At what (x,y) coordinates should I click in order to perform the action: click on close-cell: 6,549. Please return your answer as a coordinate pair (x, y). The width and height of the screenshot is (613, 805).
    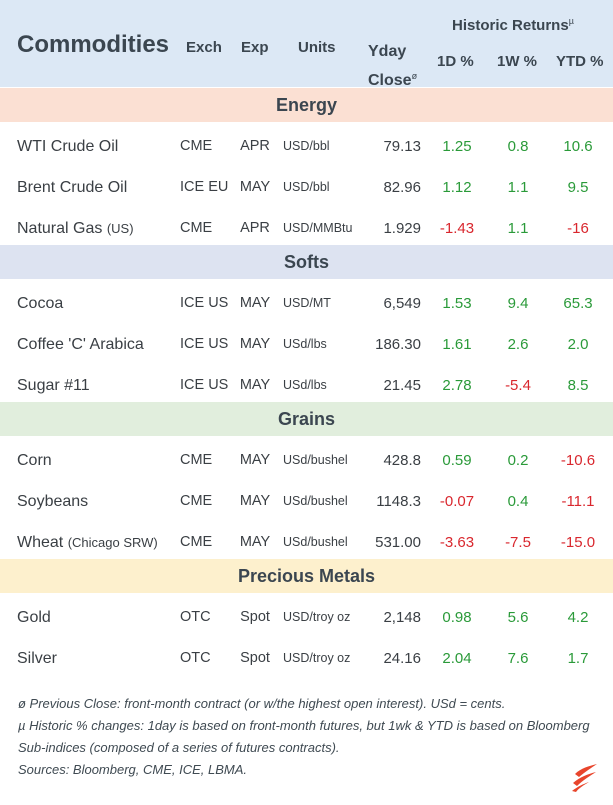
    Looking at the image, I should click on (402, 303).